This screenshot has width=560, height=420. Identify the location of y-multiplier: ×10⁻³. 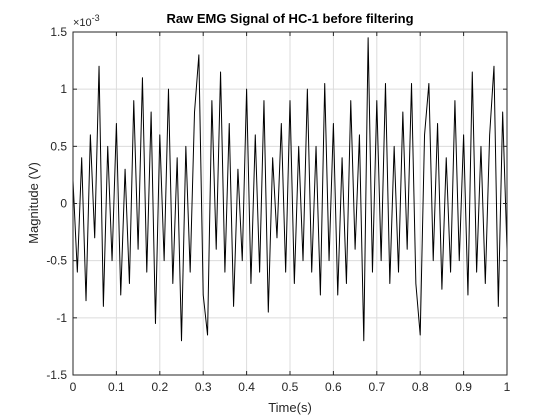
(86, 21).